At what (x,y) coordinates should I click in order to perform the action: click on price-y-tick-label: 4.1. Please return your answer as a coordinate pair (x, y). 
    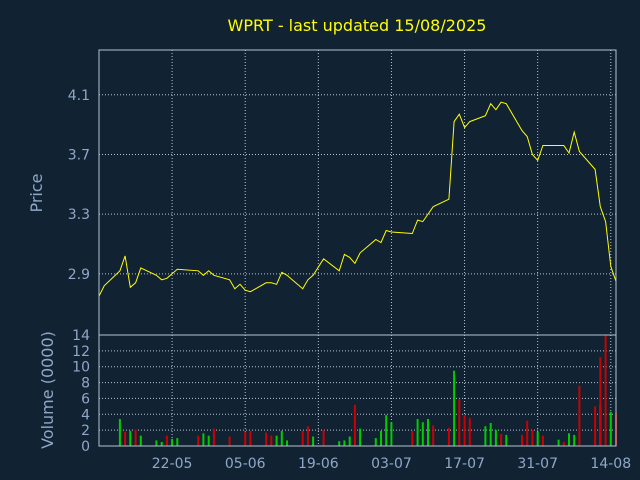
    Looking at the image, I should click on (79, 96).